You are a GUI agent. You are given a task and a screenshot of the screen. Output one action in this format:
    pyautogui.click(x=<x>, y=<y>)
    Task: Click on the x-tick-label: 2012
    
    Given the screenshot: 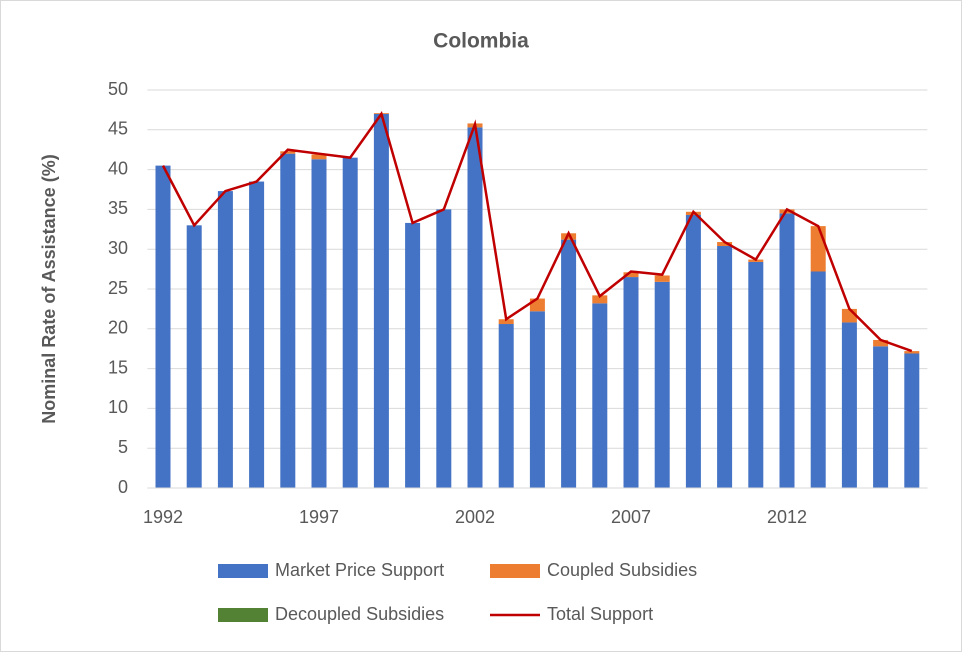 What is the action you would take?
    pyautogui.click(x=787, y=517)
    